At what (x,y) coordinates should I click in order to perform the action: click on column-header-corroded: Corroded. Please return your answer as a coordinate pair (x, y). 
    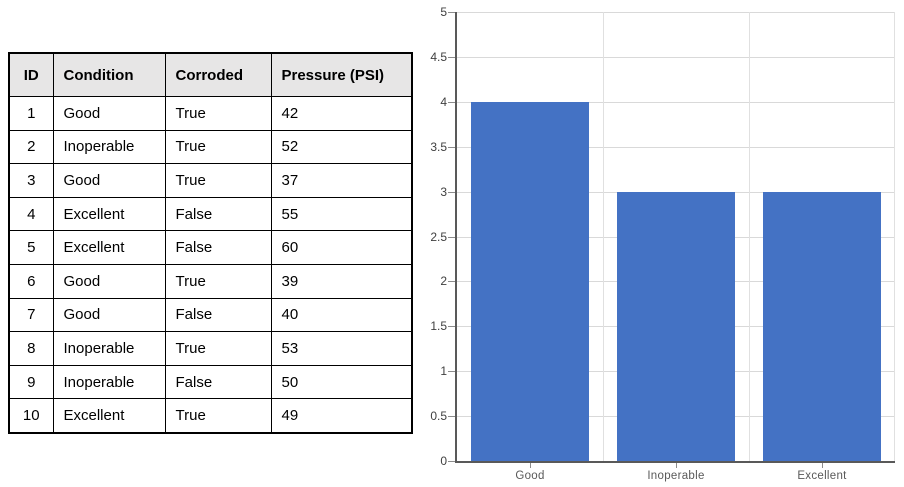
    Looking at the image, I should click on (218, 74).